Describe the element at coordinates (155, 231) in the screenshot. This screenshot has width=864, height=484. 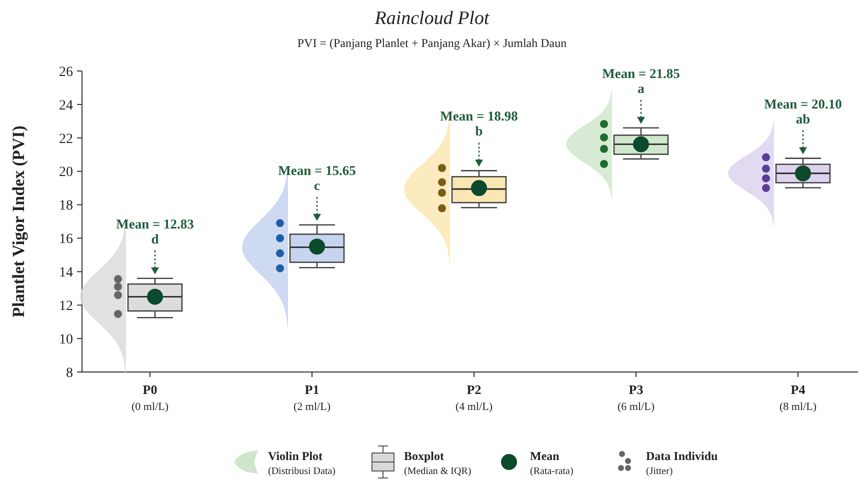
I see `annotation: Mean = 12.83 d` at that location.